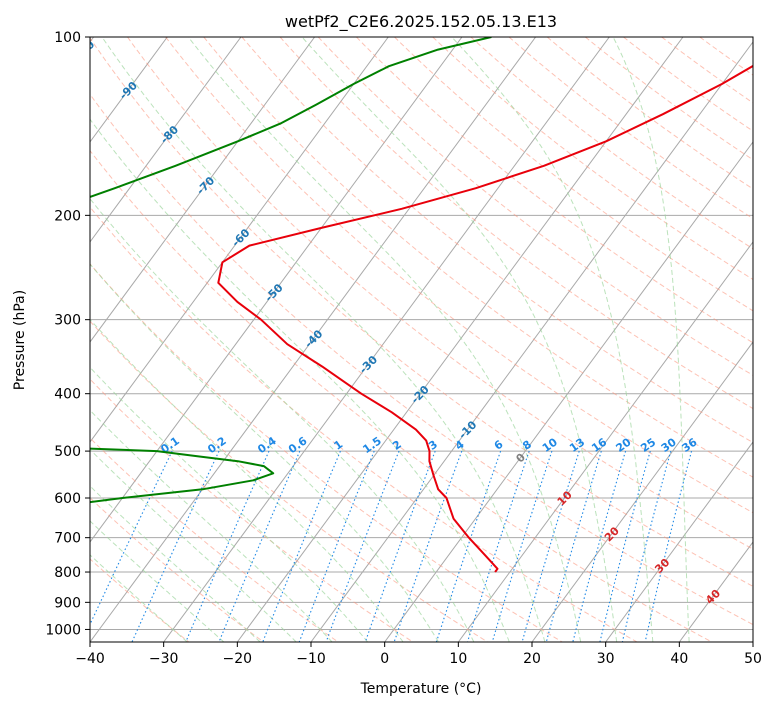  I want to click on isotherm-label: -90, so click(128, 90).